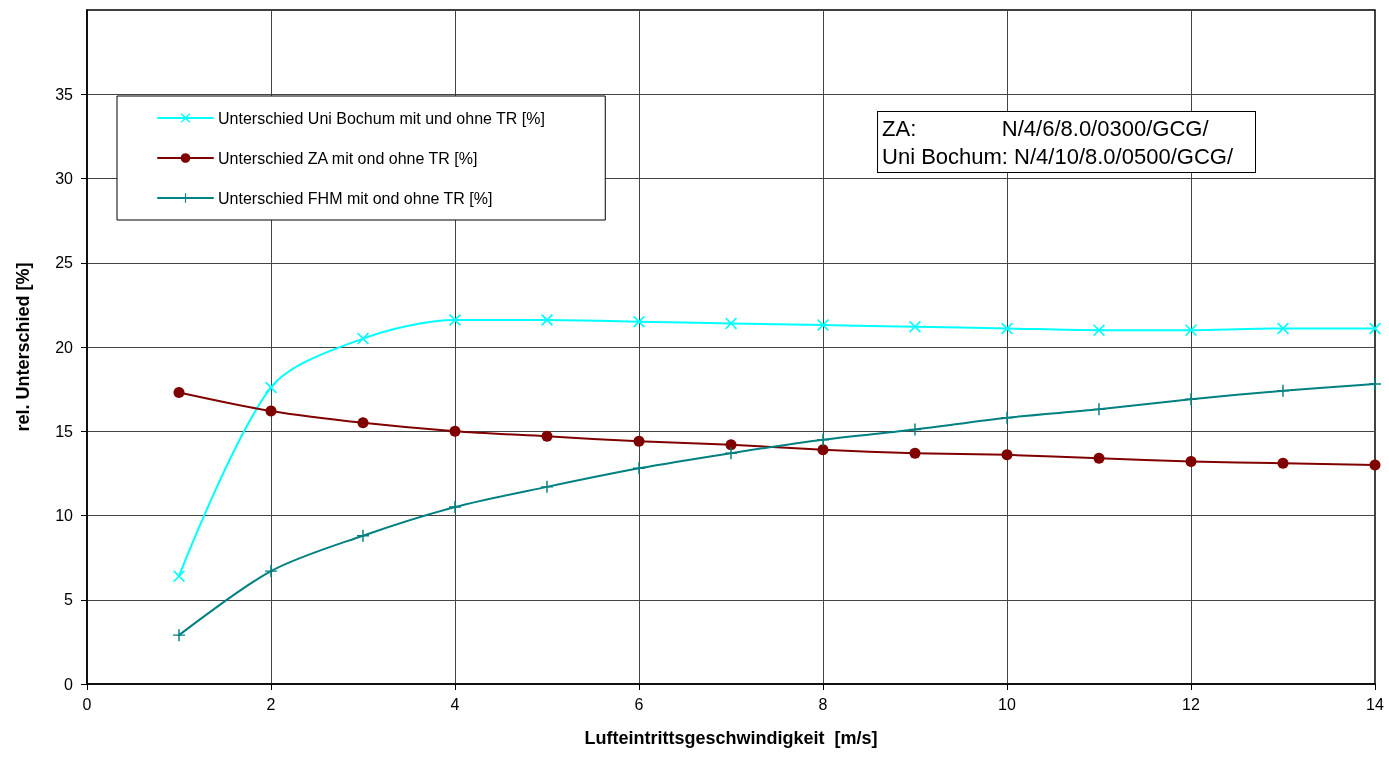  Describe the element at coordinates (1191, 704) in the screenshot. I see `x-tick-label: 12` at that location.